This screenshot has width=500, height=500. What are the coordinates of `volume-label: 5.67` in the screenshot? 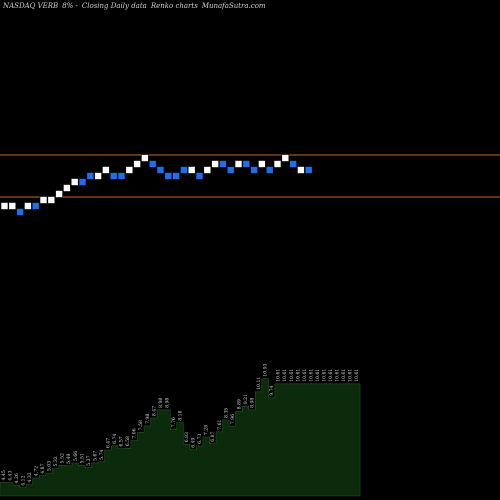 It's located at (95, 456).